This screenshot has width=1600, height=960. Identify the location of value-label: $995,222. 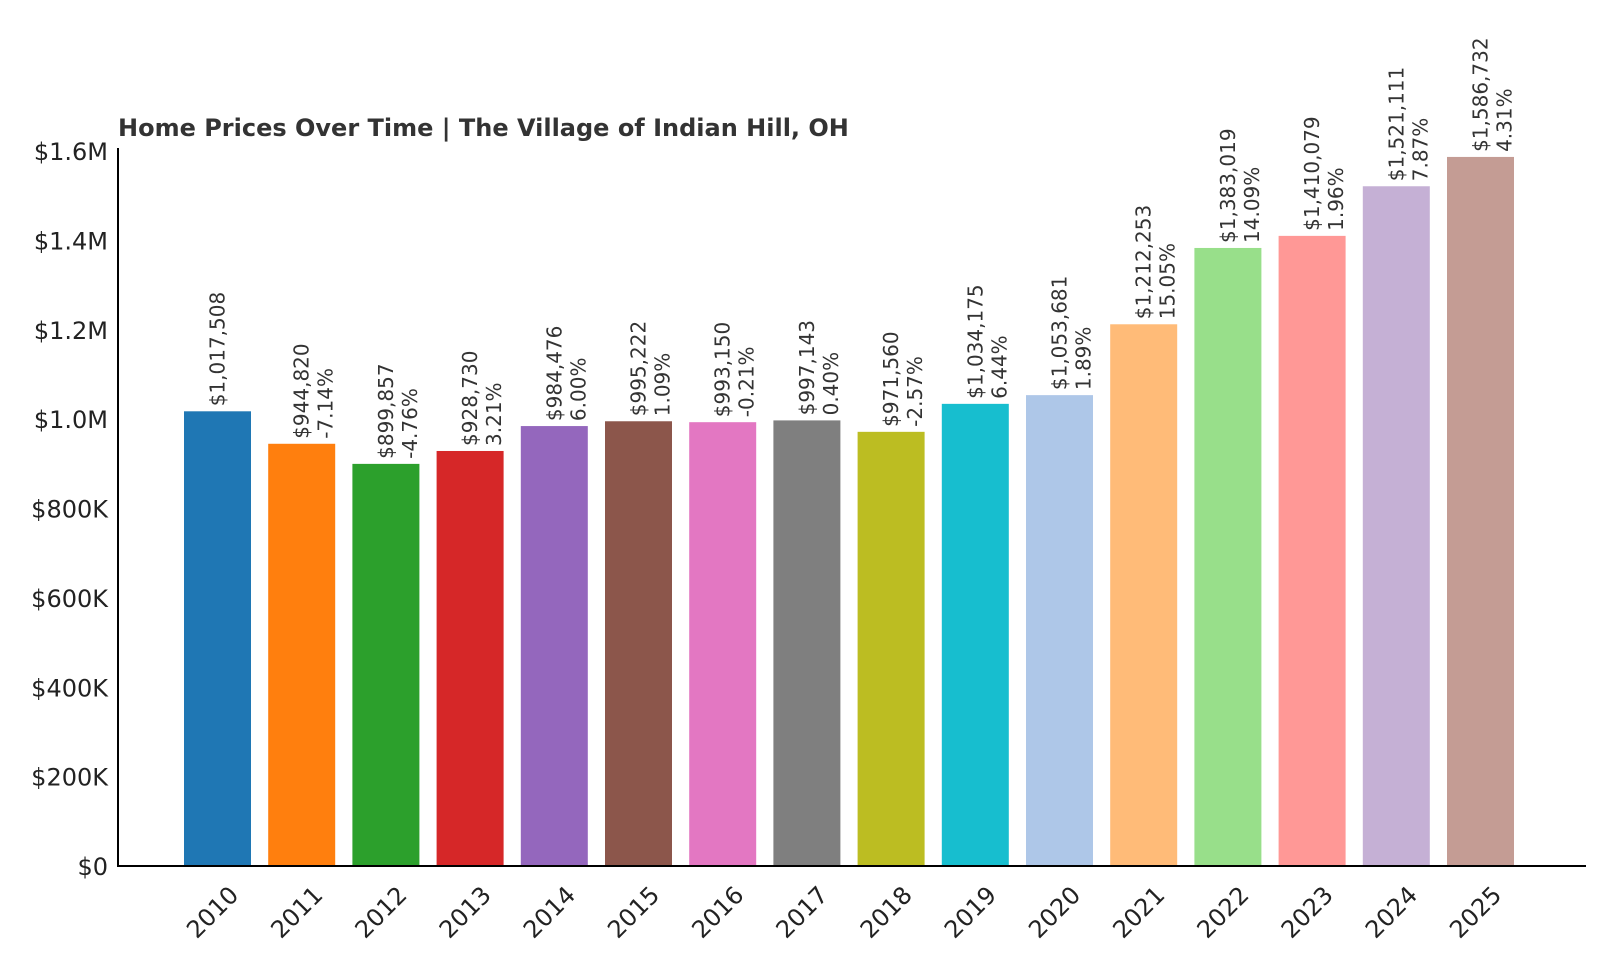
(639, 368).